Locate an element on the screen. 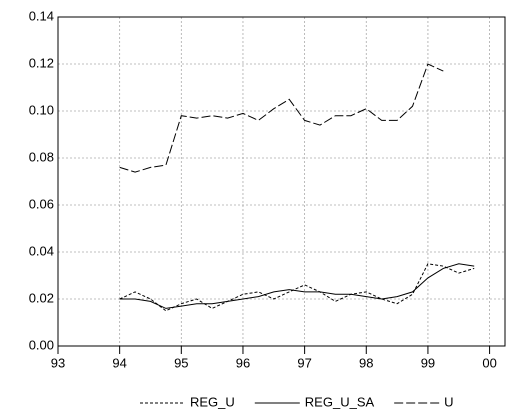 The width and height of the screenshot is (512, 419). legend-label: U is located at coordinates (448, 401).